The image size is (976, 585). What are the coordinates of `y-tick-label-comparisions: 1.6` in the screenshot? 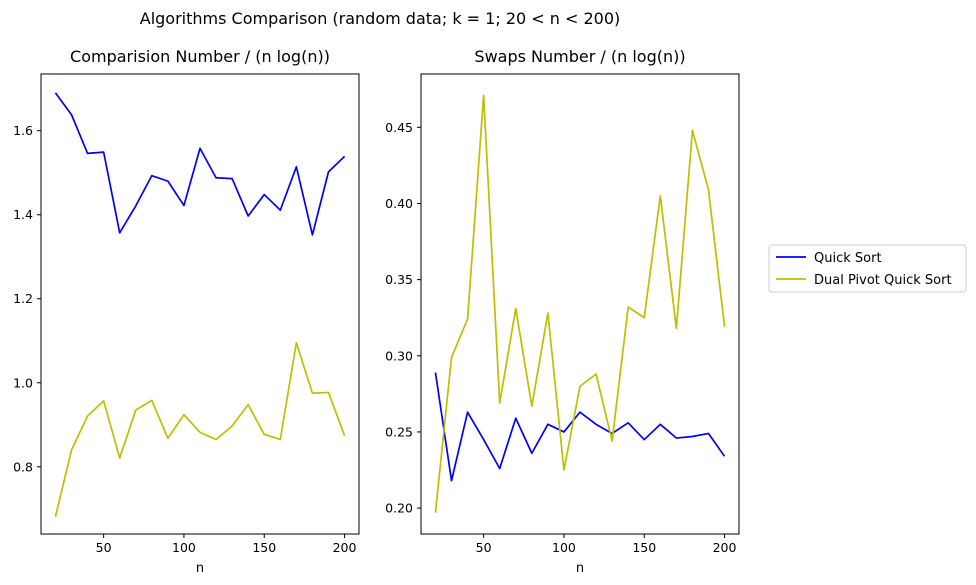 It's located at (23, 130).